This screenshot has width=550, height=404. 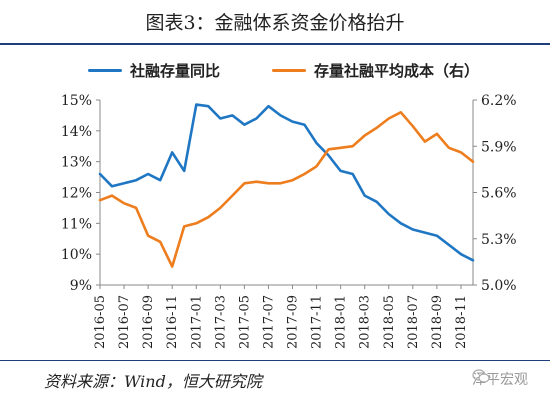 What do you see at coordinates (244, 322) in the screenshot?
I see `x-tick-label: 2017-05` at bounding box center [244, 322].